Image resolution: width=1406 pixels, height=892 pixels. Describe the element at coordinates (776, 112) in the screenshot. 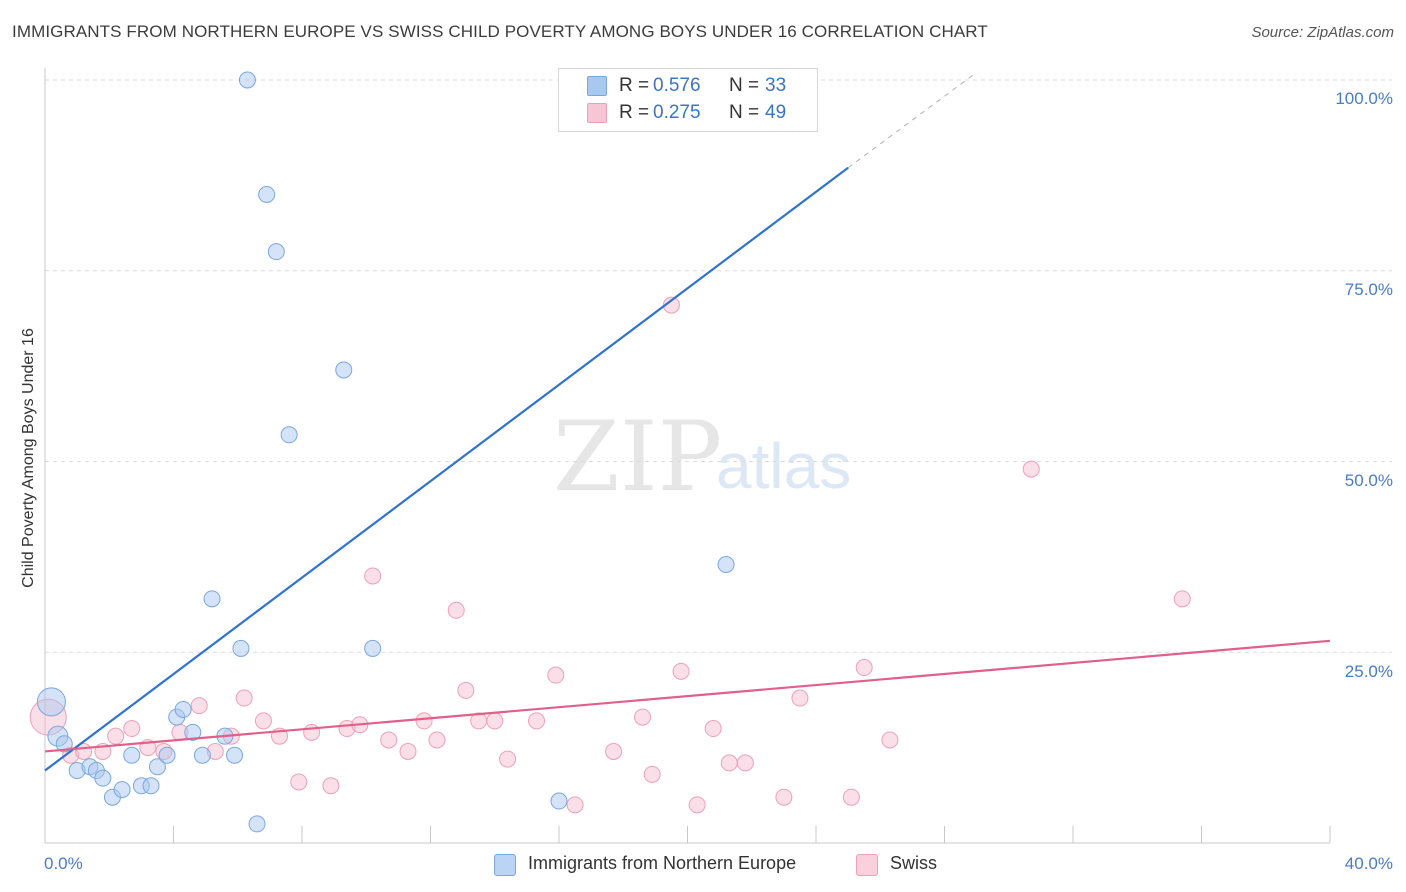

I see `legend-n-value: 49` at that location.